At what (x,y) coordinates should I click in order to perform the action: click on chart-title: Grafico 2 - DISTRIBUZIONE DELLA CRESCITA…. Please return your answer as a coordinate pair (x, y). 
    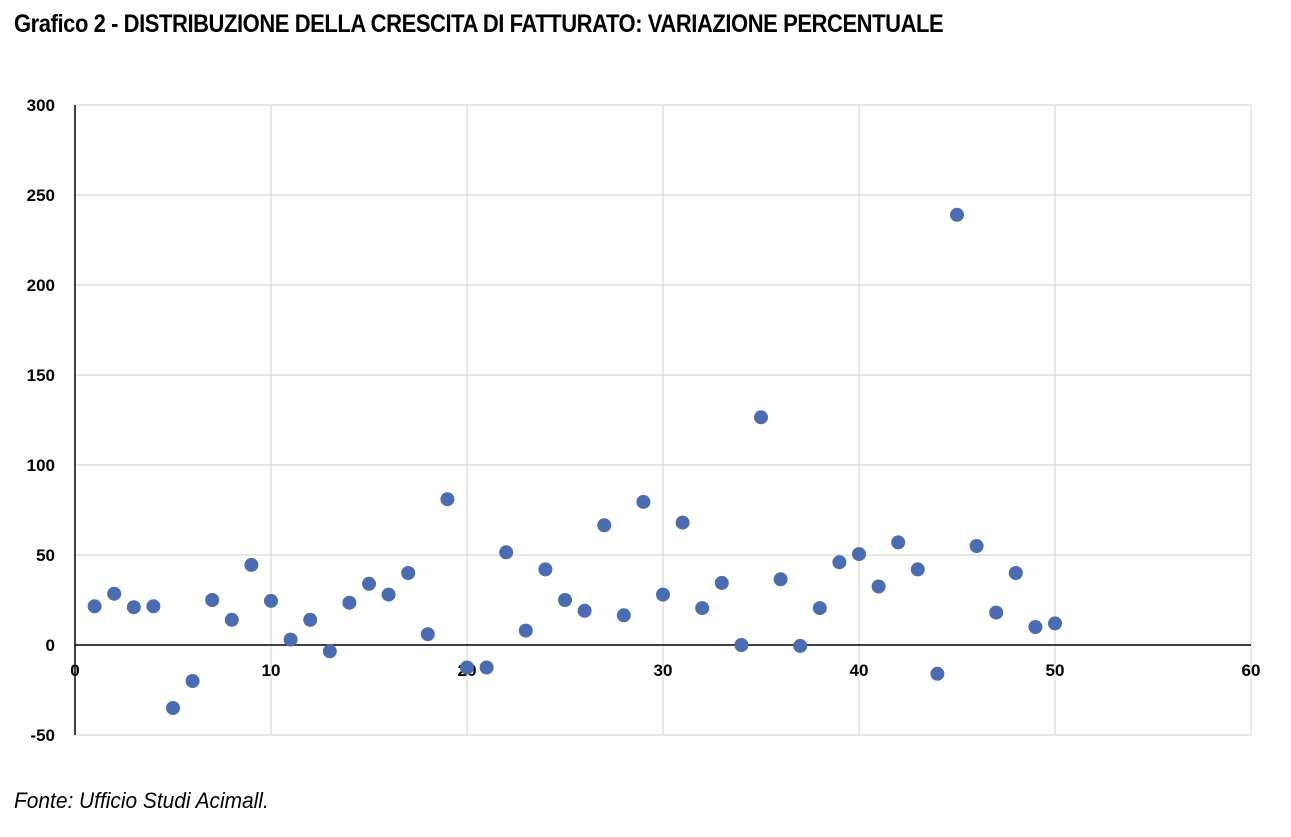
    Looking at the image, I should click on (479, 24).